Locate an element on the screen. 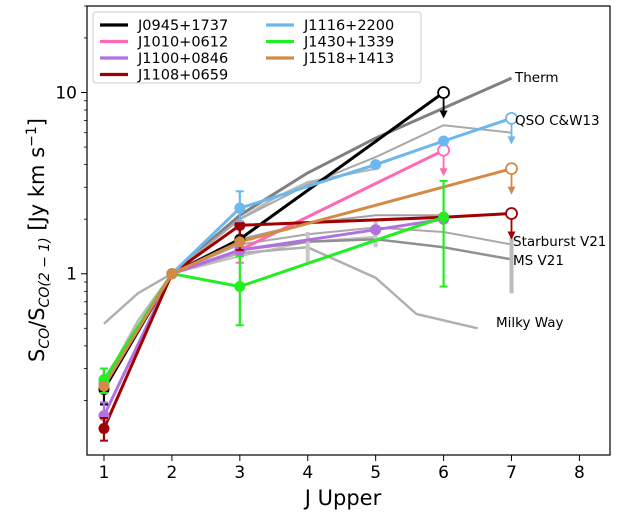  ref-label-therm: Therm is located at coordinates (536, 78).